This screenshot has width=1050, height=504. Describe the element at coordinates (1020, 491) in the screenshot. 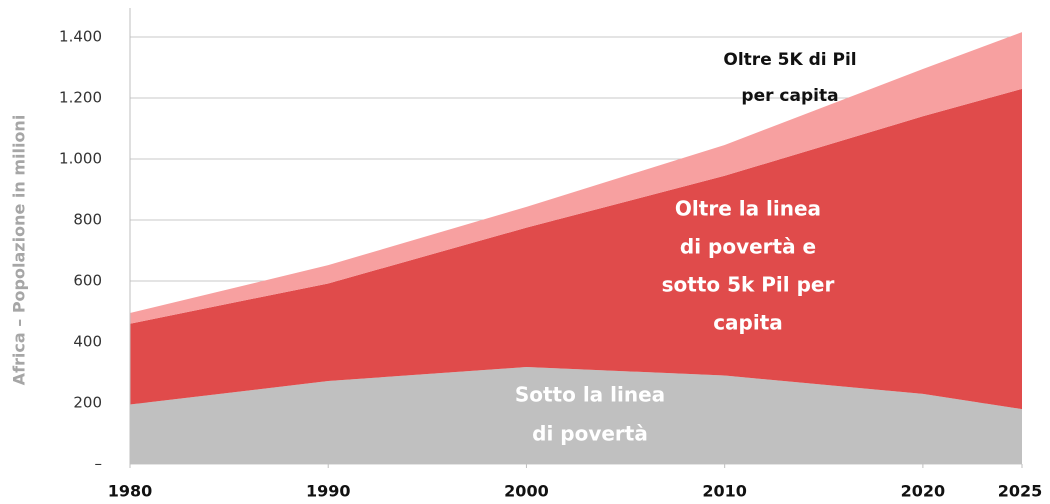

I see `x-tick-label: 2025` at that location.